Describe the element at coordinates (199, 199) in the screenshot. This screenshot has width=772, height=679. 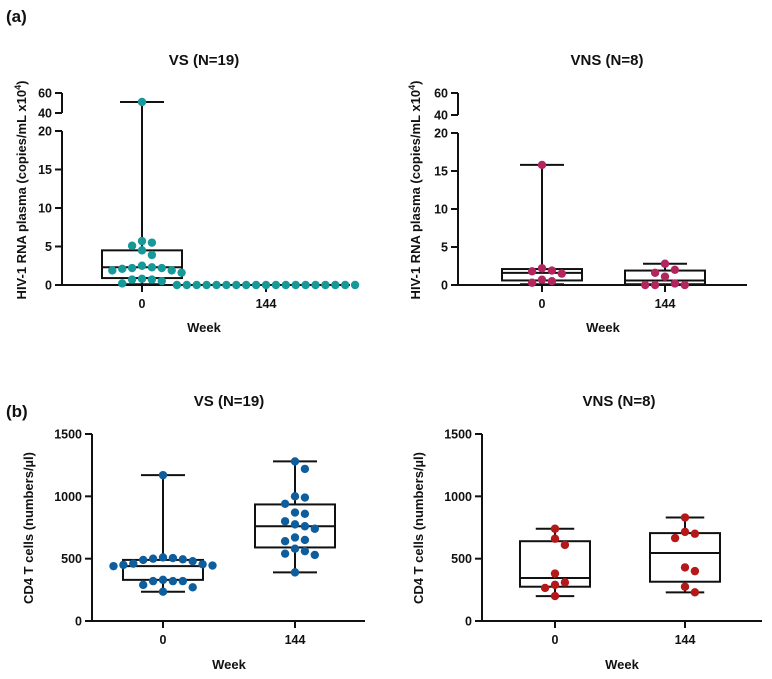
I see `plot-area: 0 5 10 15 20 40 60 0 144` at that location.